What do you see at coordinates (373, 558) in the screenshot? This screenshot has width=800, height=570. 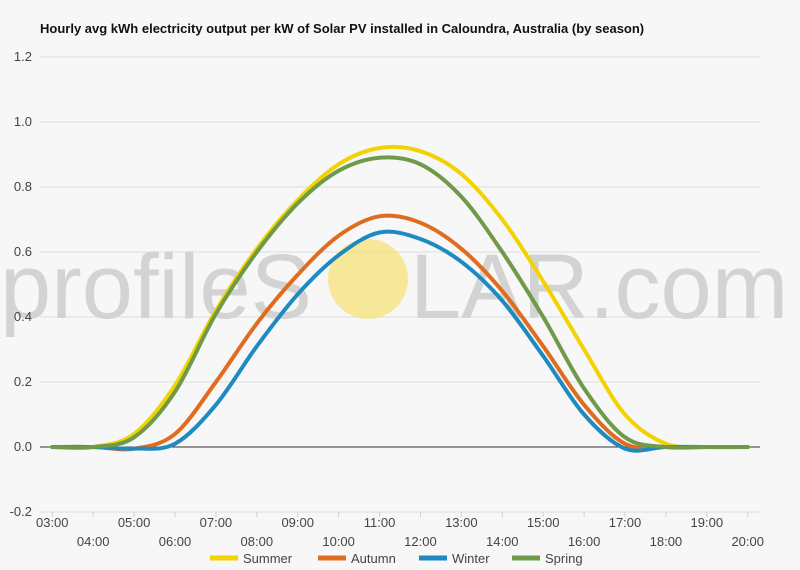 I see `legend-label-autumn: Autumn` at bounding box center [373, 558].